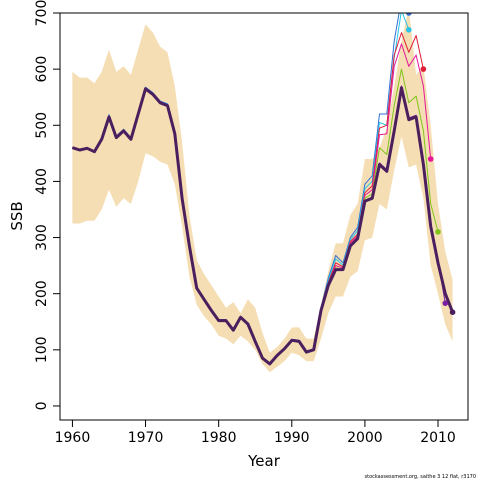 The image size is (480, 484). What do you see at coordinates (146, 438) in the screenshot?
I see `x-tick-label: 1970` at bounding box center [146, 438].